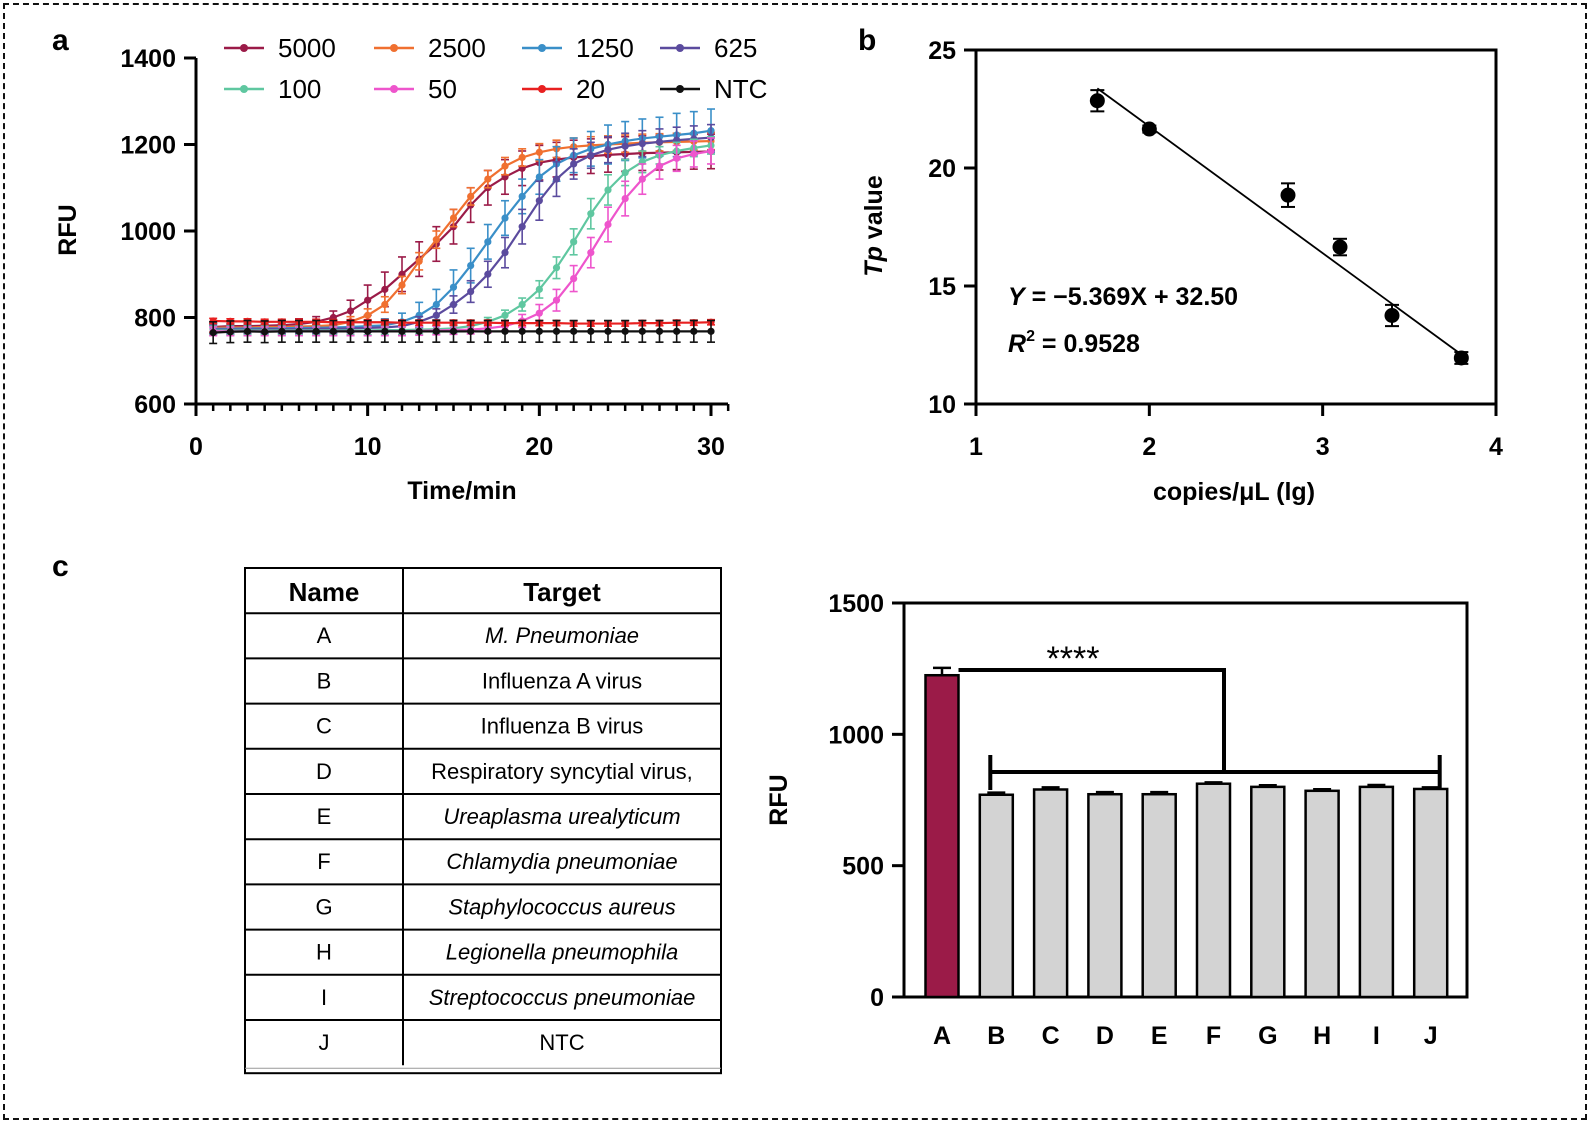  Describe the element at coordinates (1279, 221) in the screenshot. I see `fit-line` at that location.